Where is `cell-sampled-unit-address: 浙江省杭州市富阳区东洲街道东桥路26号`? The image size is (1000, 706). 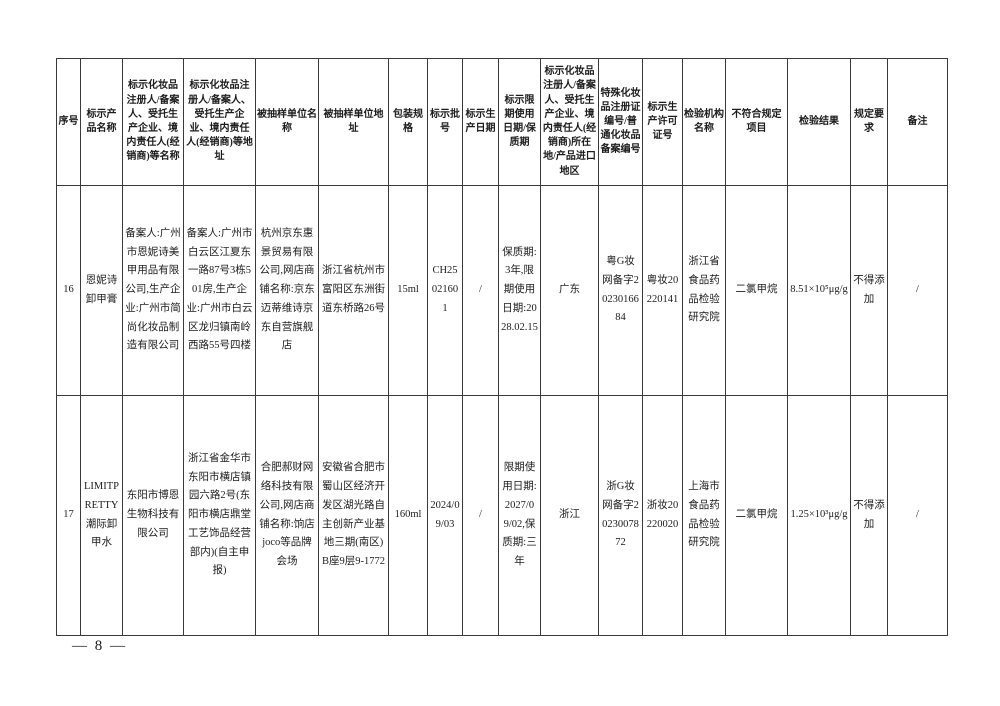
cell-sampled-unit-address: 浙江省杭州市富阳区东洲街道东桥路26号 is located at coordinates (353, 290).